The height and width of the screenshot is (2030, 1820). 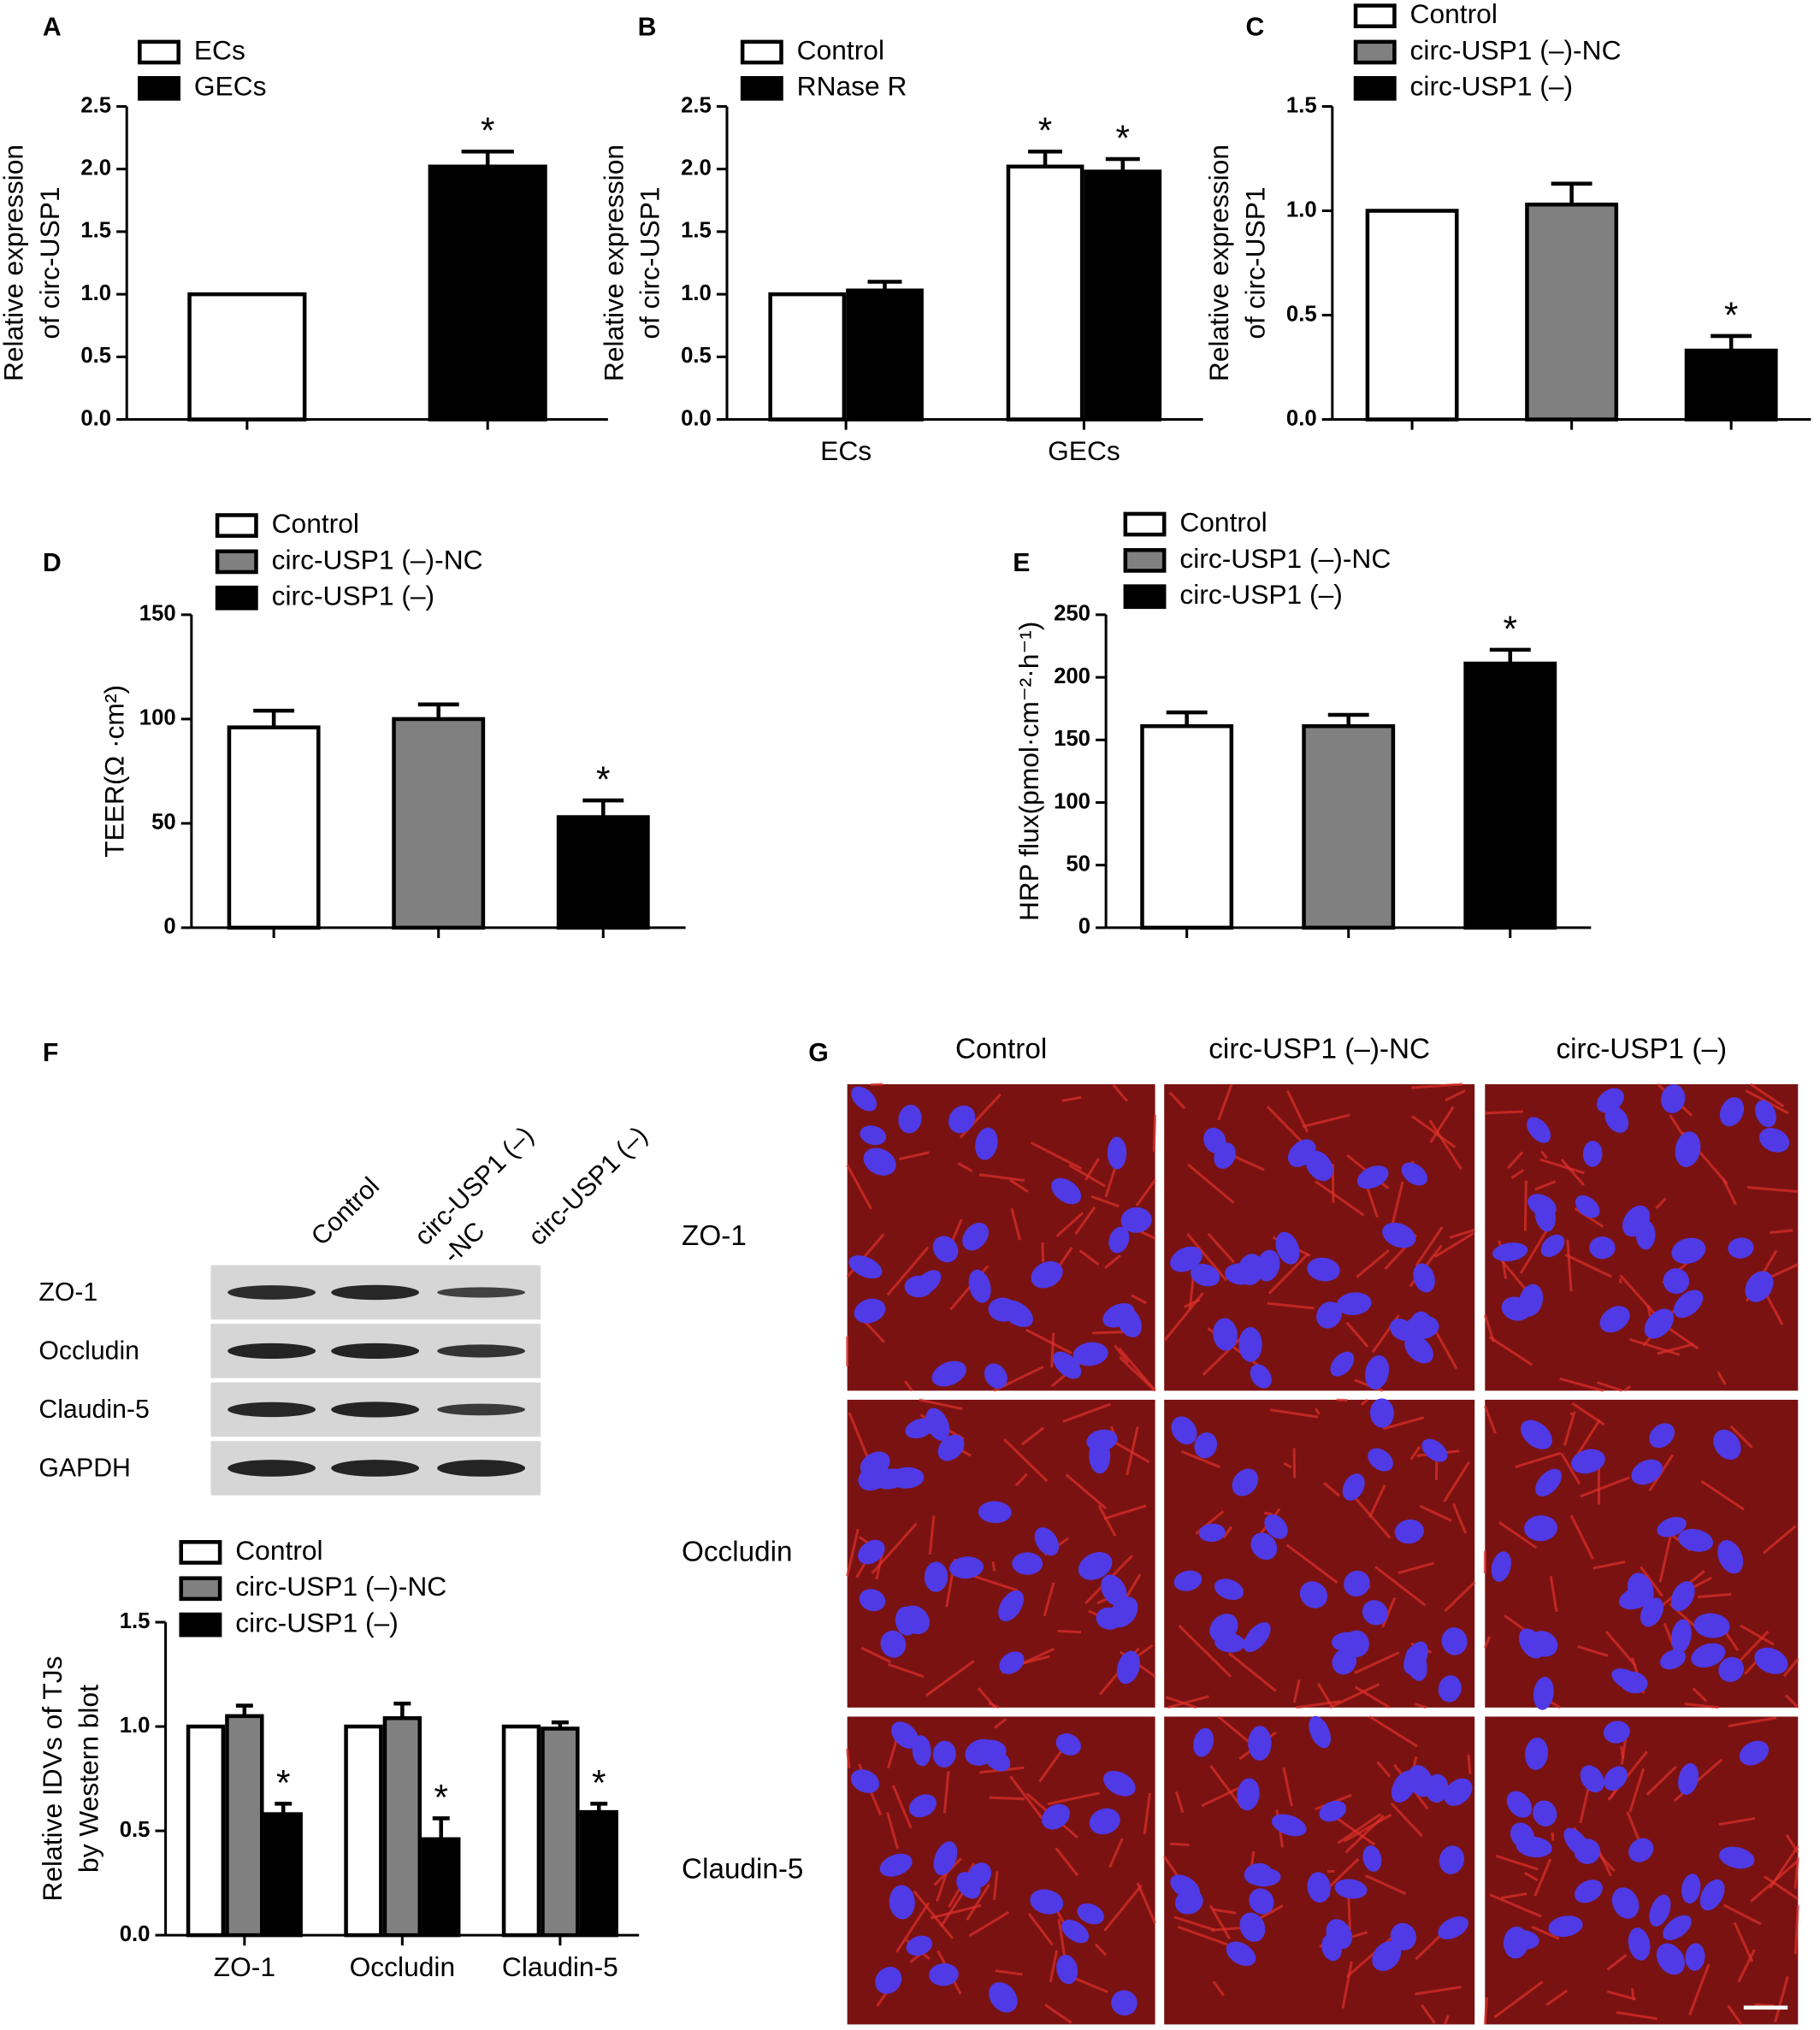 What do you see at coordinates (230, 86) in the screenshot?
I see `legend-label: GECs` at bounding box center [230, 86].